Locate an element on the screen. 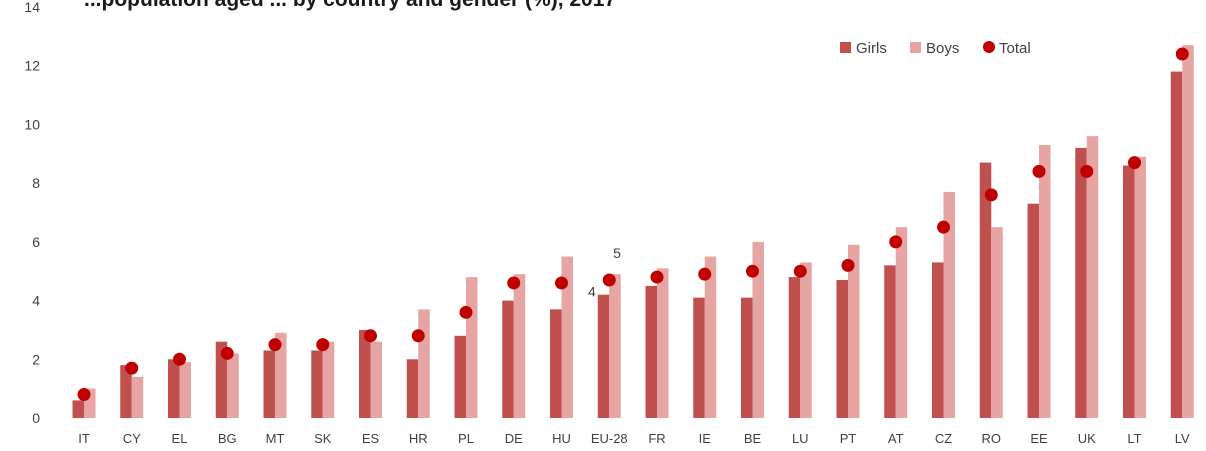 This screenshot has height=451, width=1206. x-tick-label-uk: UK is located at coordinates (1087, 438).